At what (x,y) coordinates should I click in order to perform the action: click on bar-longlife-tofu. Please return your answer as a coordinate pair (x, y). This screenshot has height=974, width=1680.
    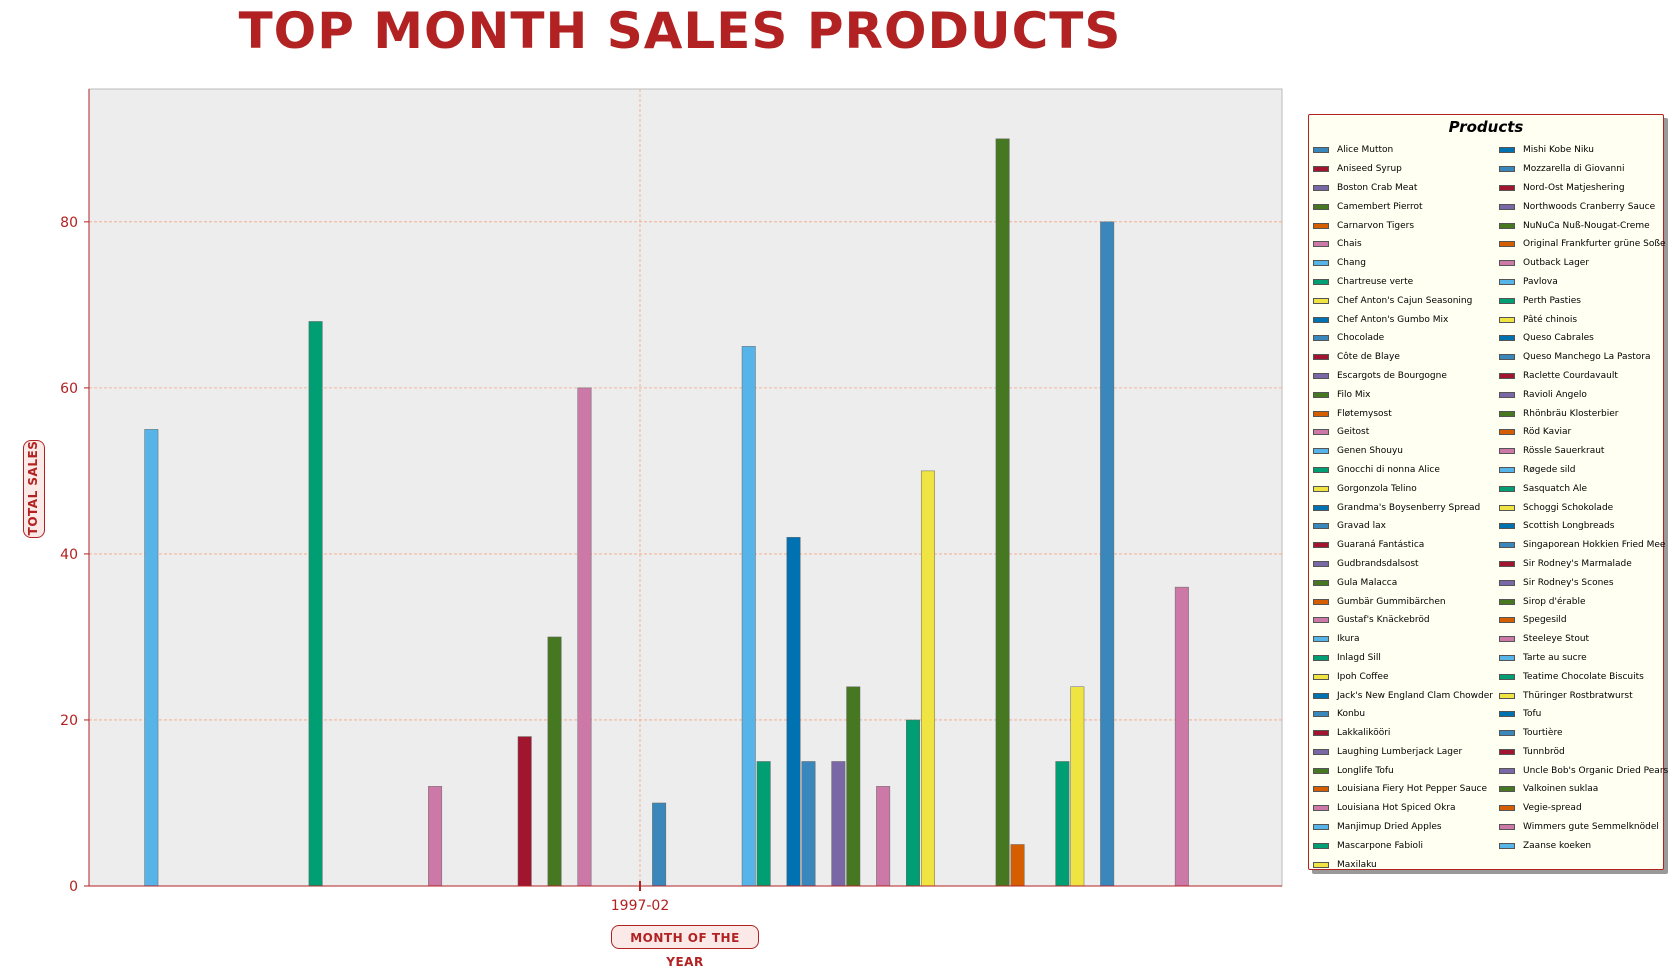
    Looking at the image, I should click on (554, 761).